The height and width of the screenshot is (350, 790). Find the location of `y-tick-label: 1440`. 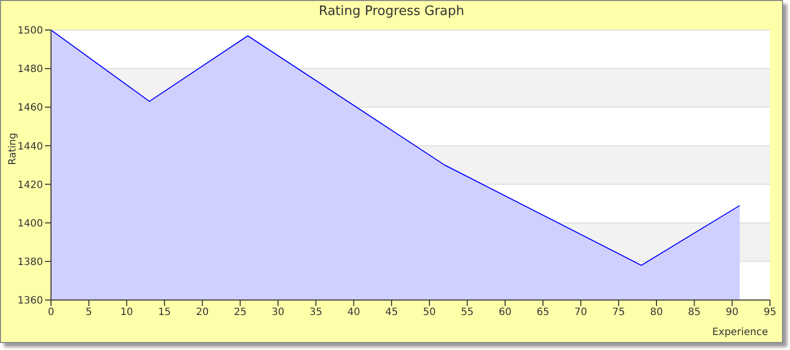

y-tick-label: 1440 is located at coordinates (30, 146).